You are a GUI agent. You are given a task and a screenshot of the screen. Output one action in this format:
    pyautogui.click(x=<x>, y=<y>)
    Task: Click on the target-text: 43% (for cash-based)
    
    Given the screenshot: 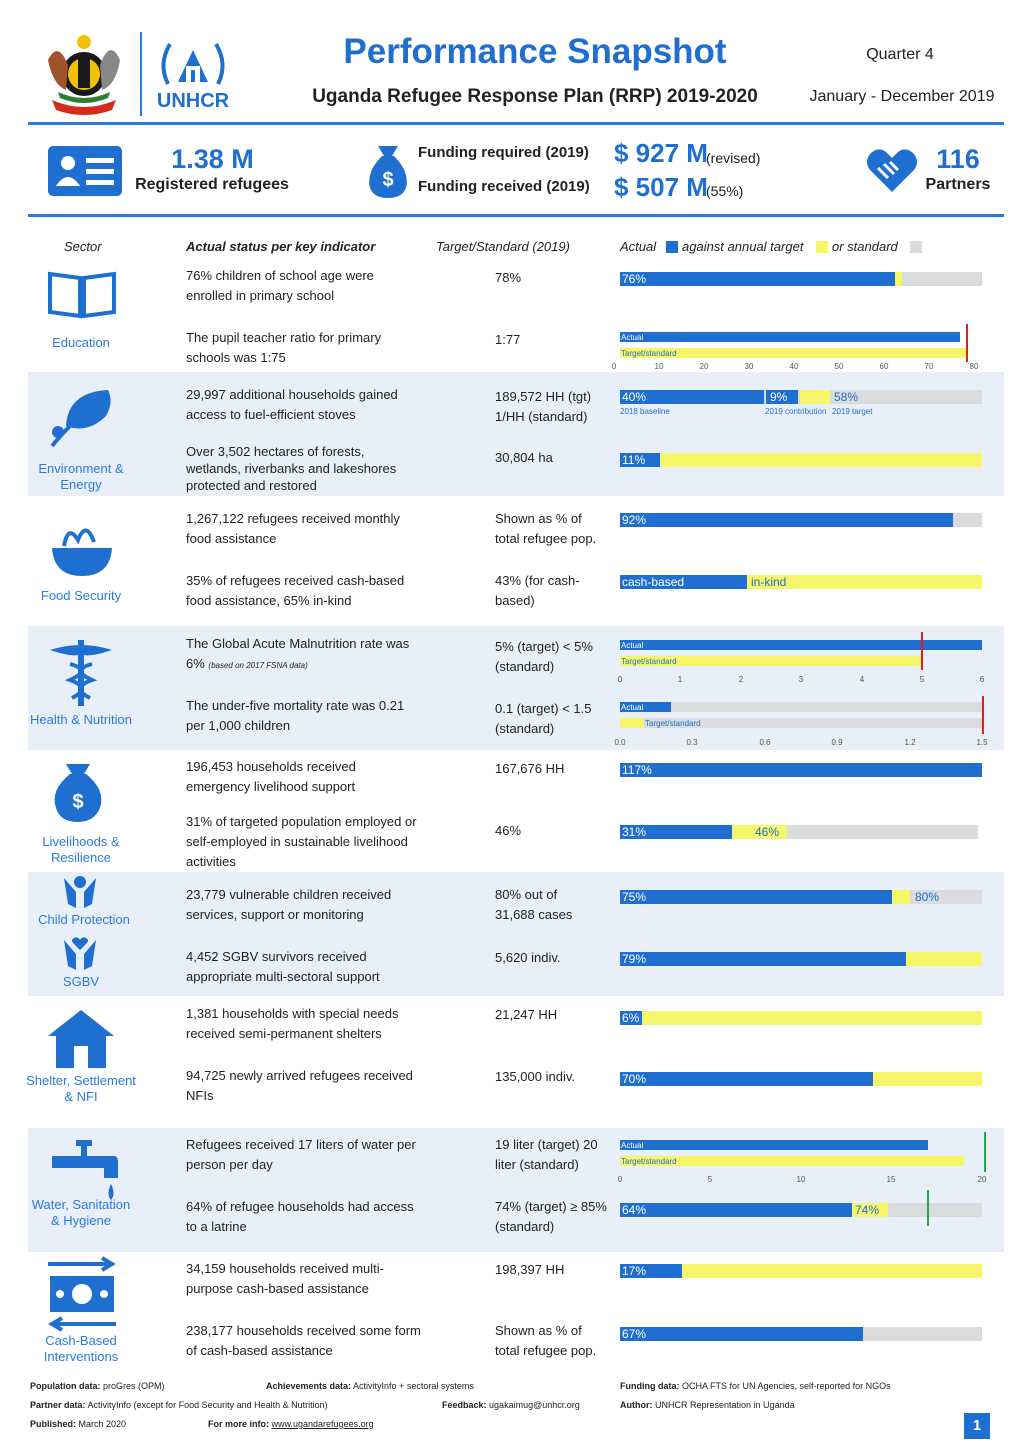 What is the action you would take?
    pyautogui.click(x=537, y=590)
    